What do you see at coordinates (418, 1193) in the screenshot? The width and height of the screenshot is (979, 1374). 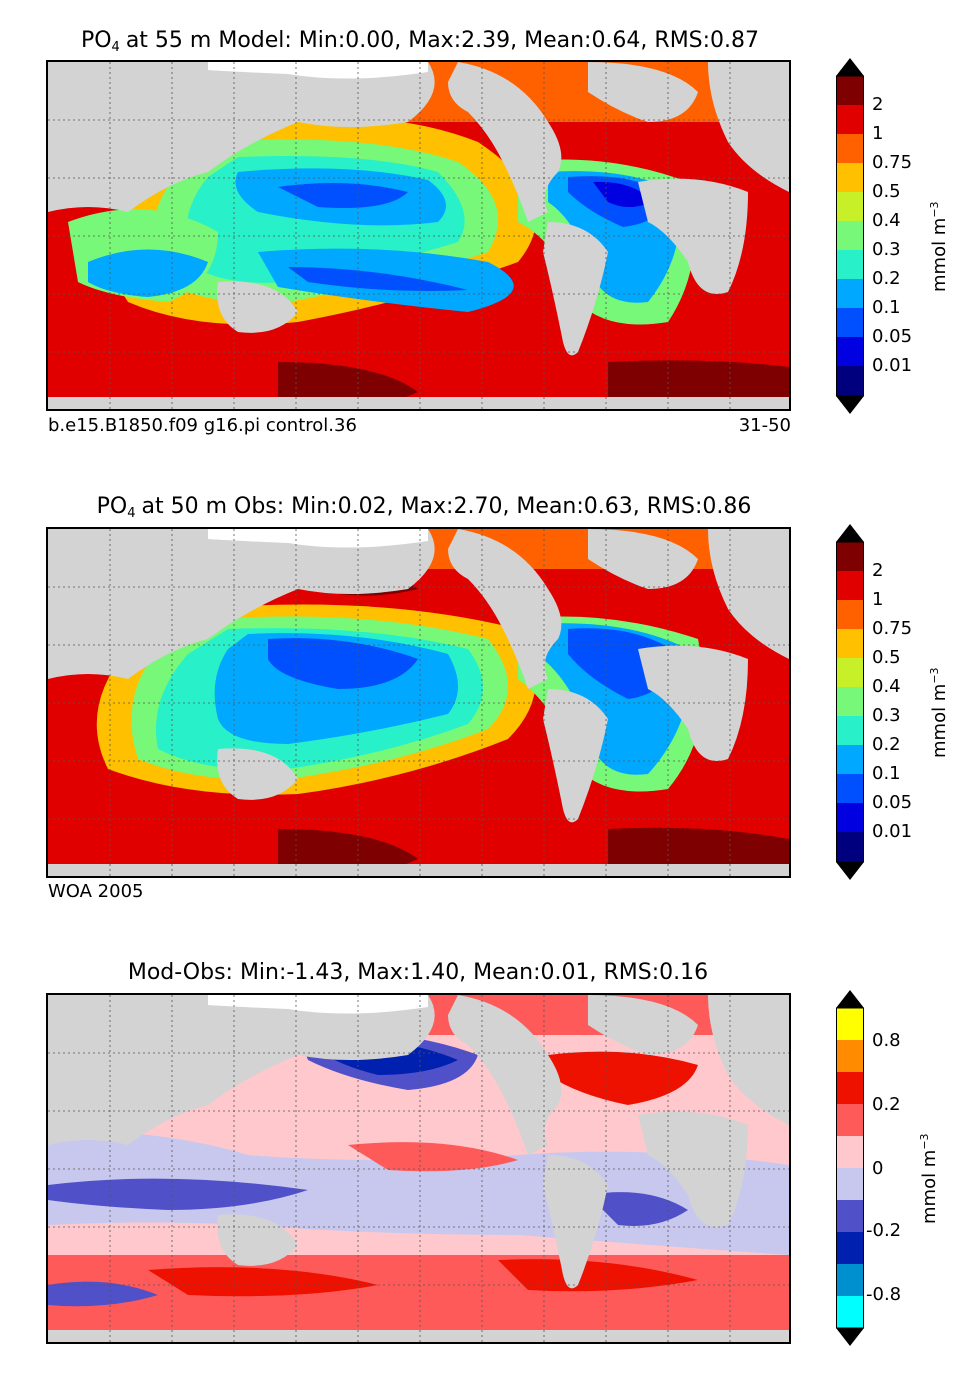 I see `tropical-negative-band` at bounding box center [418, 1193].